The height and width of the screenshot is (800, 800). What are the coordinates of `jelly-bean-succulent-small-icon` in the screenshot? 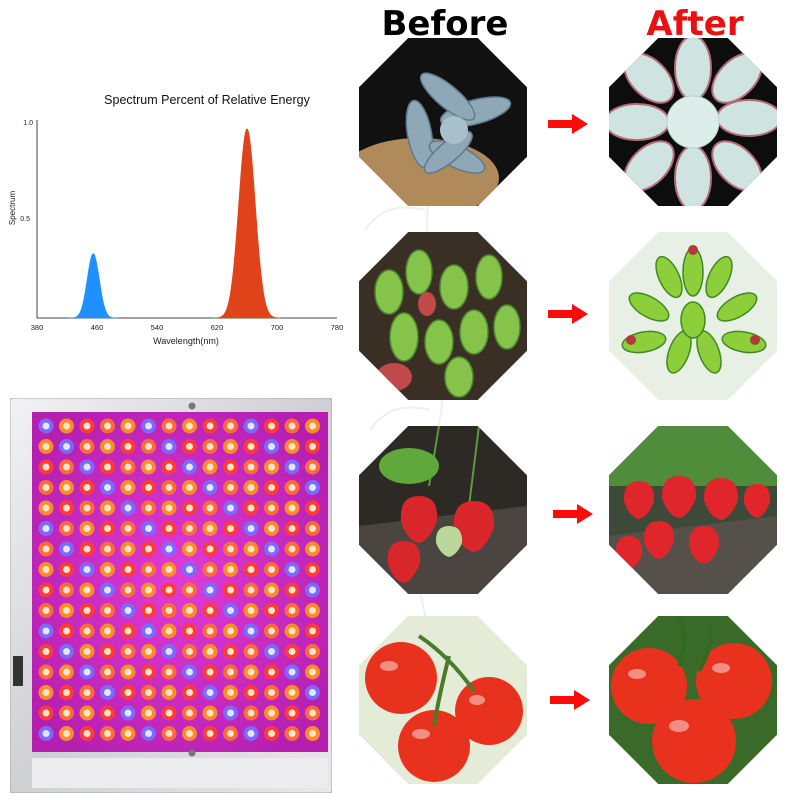 It's located at (443, 316).